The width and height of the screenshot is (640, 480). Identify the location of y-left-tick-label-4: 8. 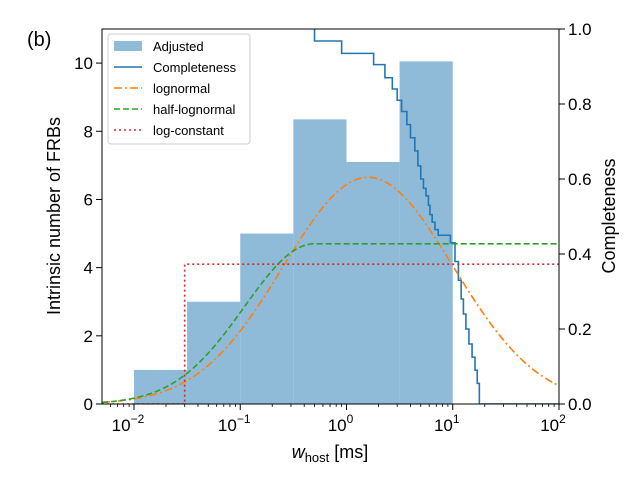
(88, 131).